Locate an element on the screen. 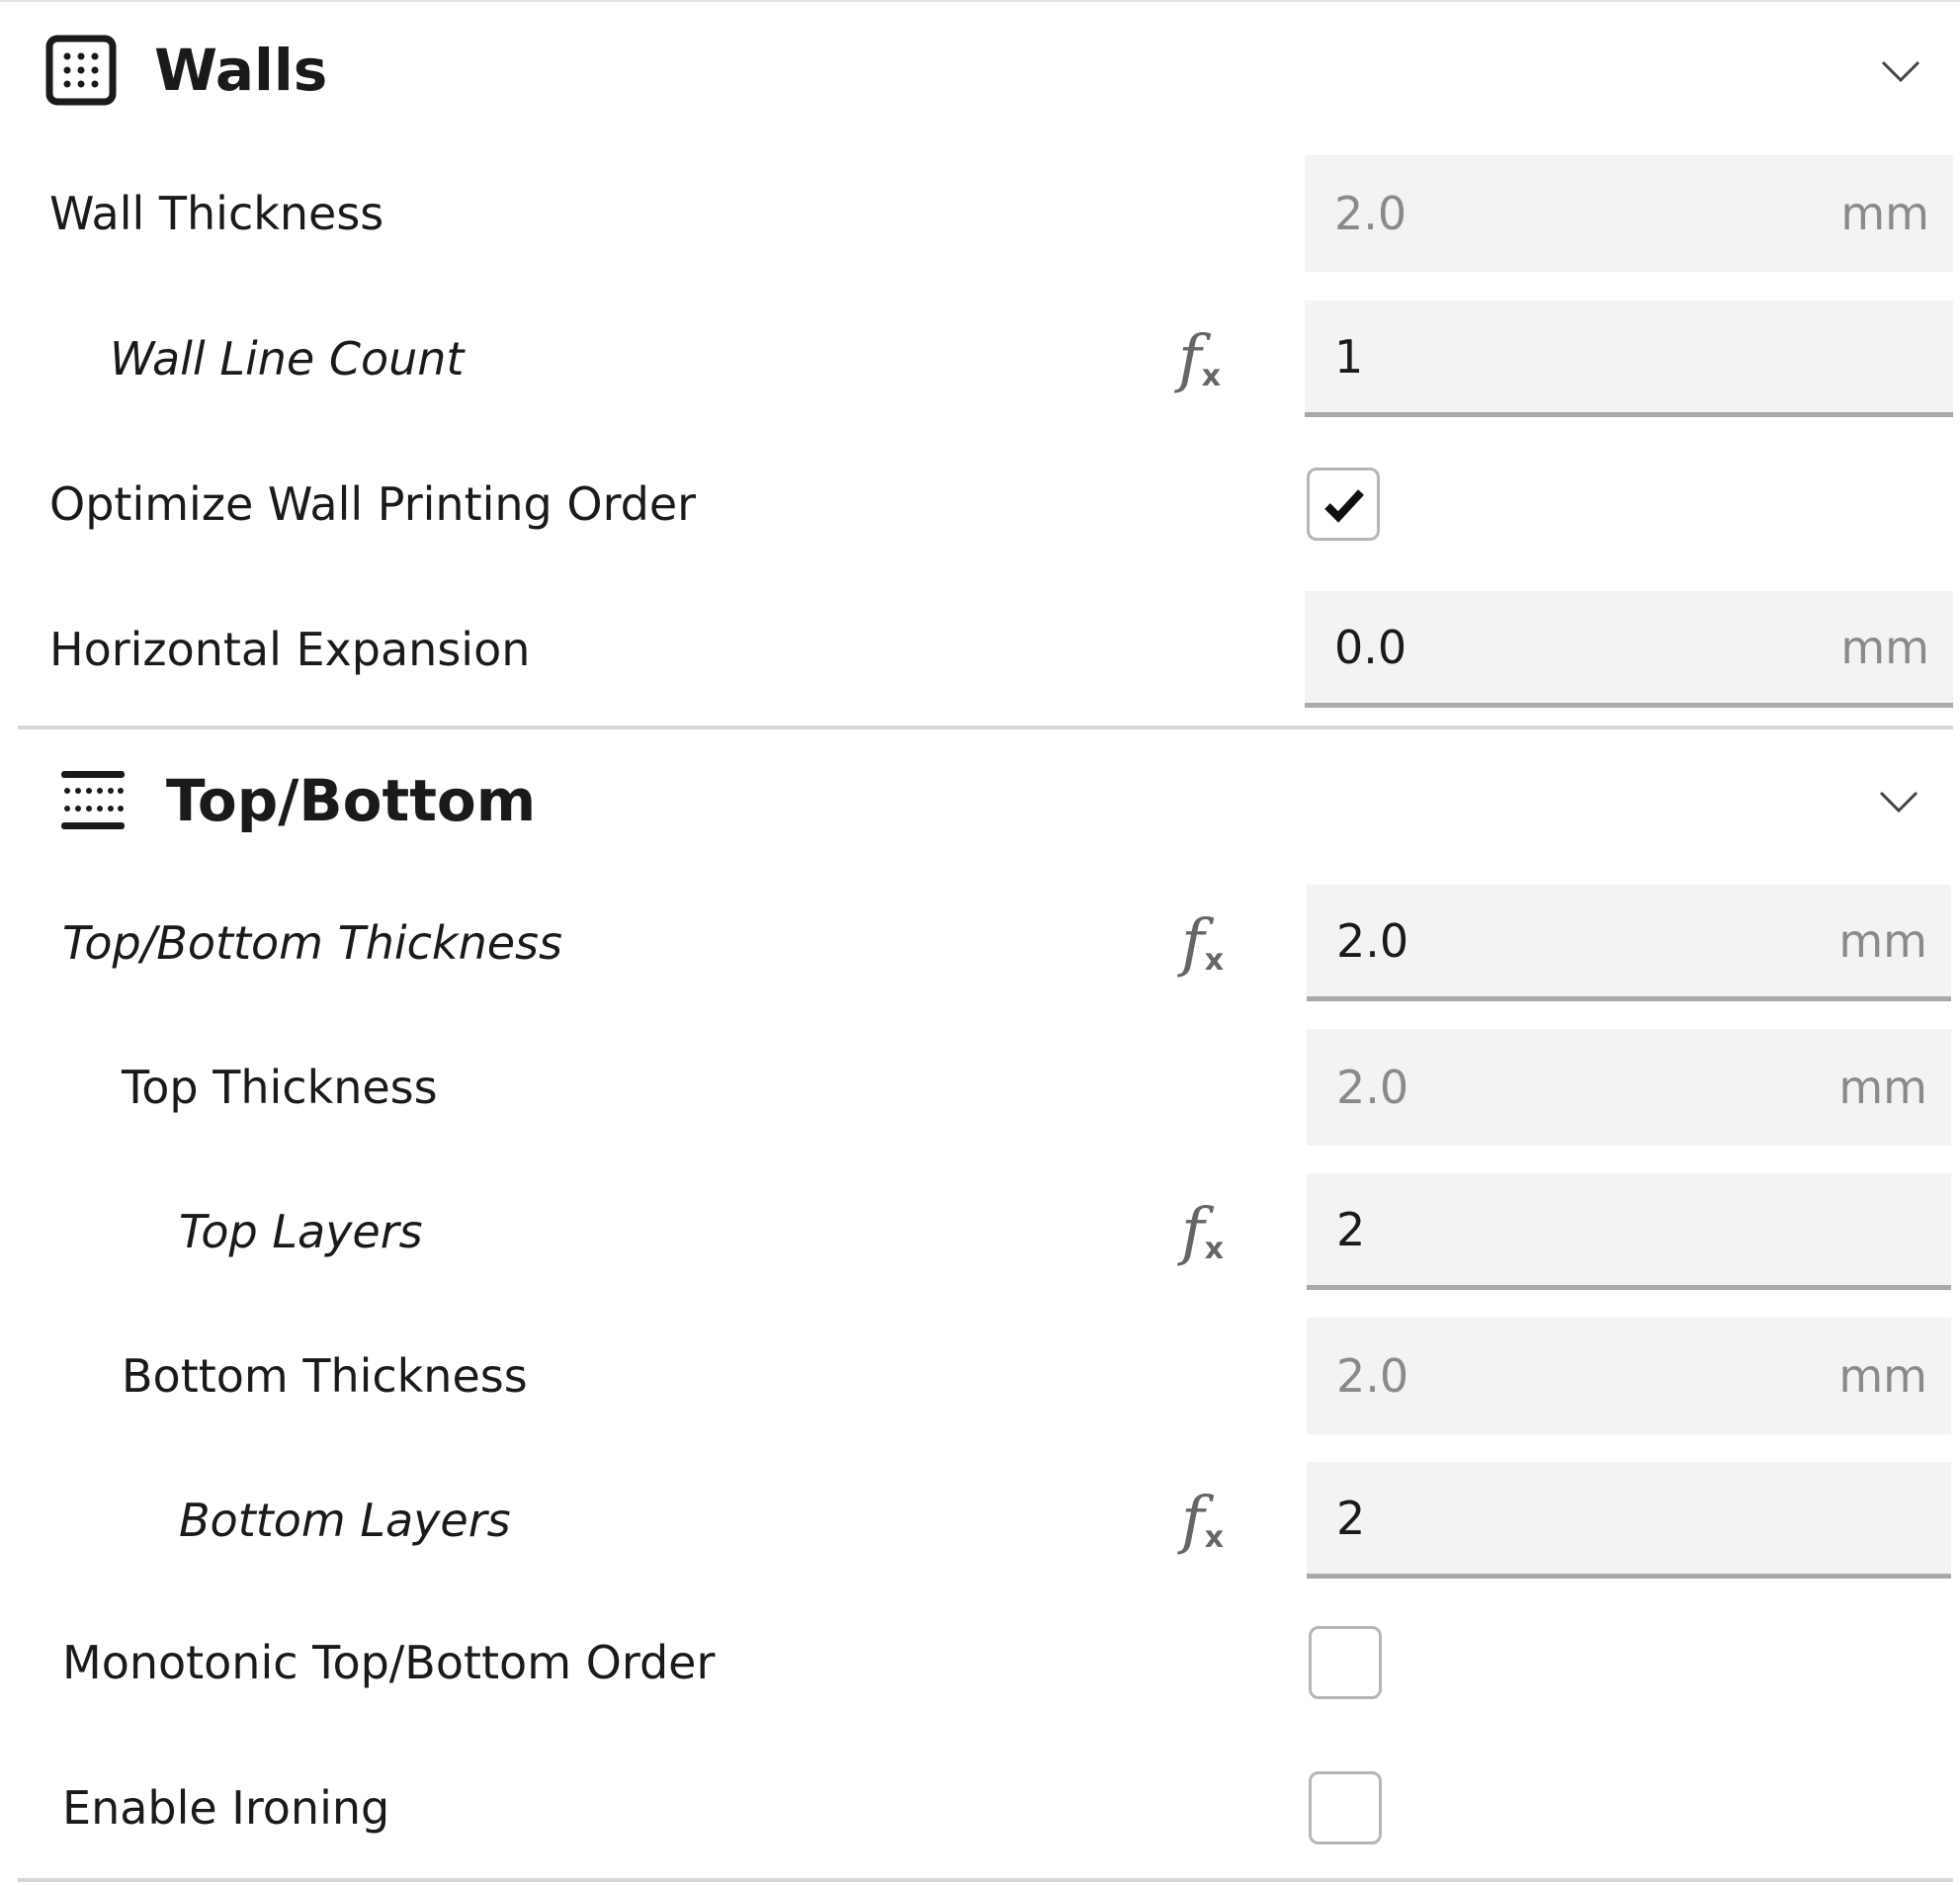 This screenshot has height=1885, width=1960. field-value: 1 is located at coordinates (1349, 356).